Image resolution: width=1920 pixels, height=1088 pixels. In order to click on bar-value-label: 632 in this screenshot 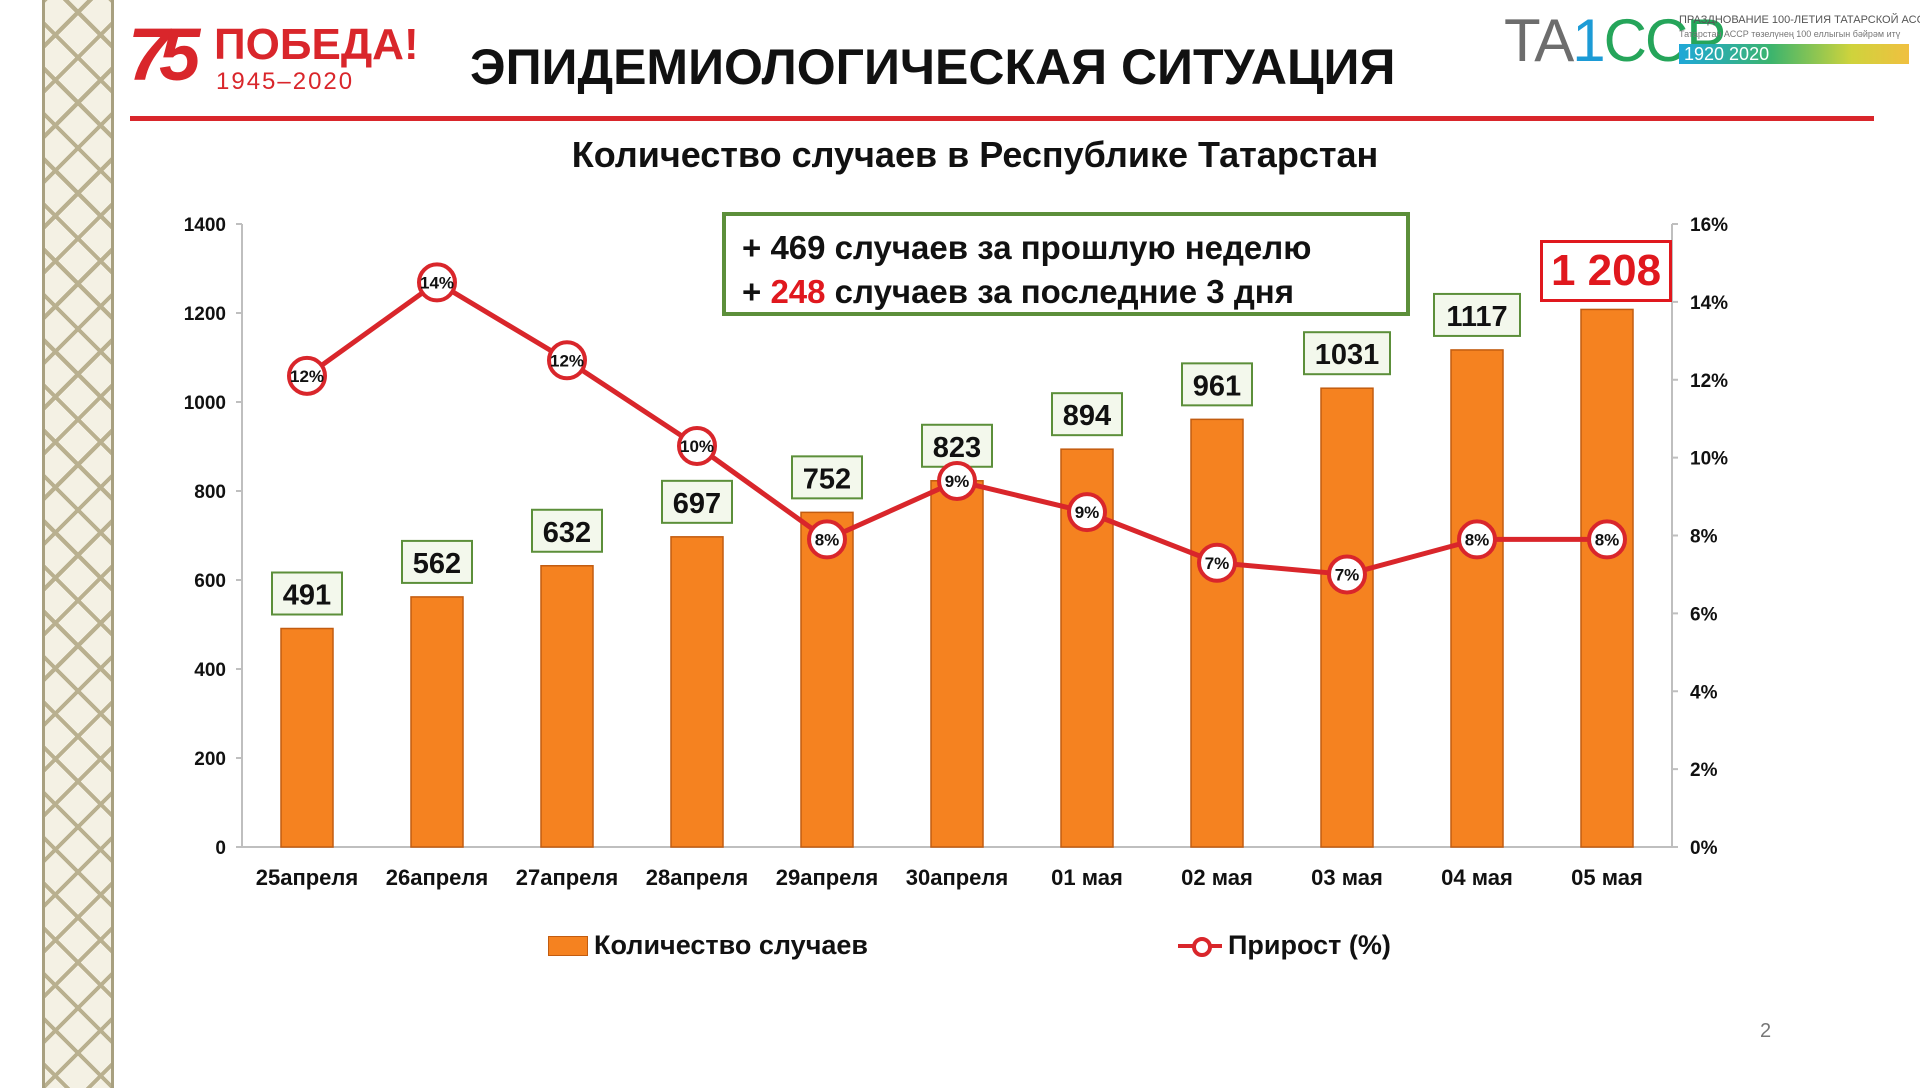, I will do `click(567, 533)`.